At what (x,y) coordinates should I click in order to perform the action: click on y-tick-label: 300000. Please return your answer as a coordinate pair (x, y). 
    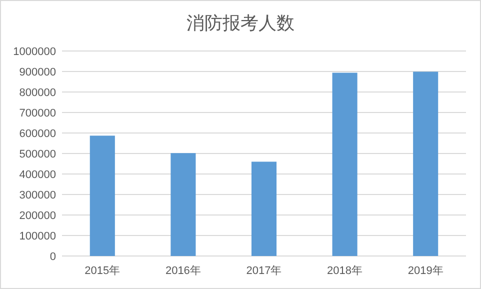
    Looking at the image, I should click on (37, 196).